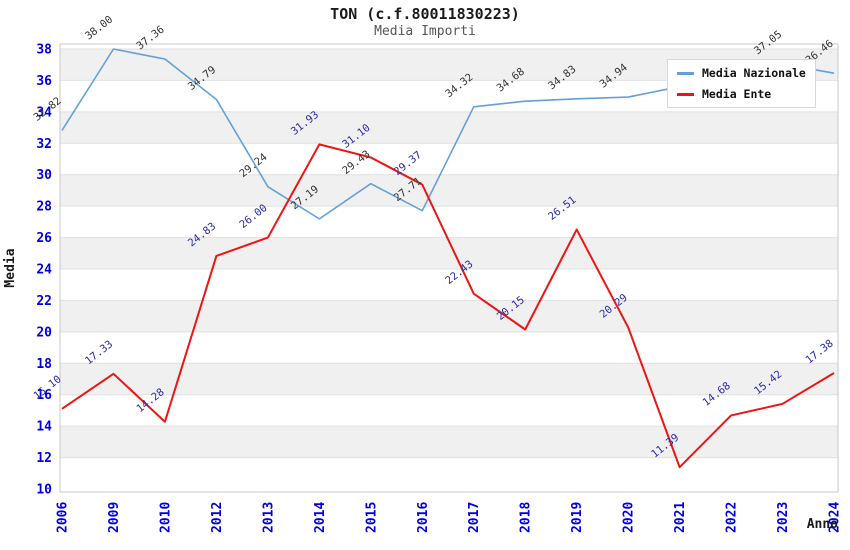 This screenshot has height=550, width=850. Describe the element at coordinates (835, 517) in the screenshot. I see `x-tick-label: 2024` at that location.